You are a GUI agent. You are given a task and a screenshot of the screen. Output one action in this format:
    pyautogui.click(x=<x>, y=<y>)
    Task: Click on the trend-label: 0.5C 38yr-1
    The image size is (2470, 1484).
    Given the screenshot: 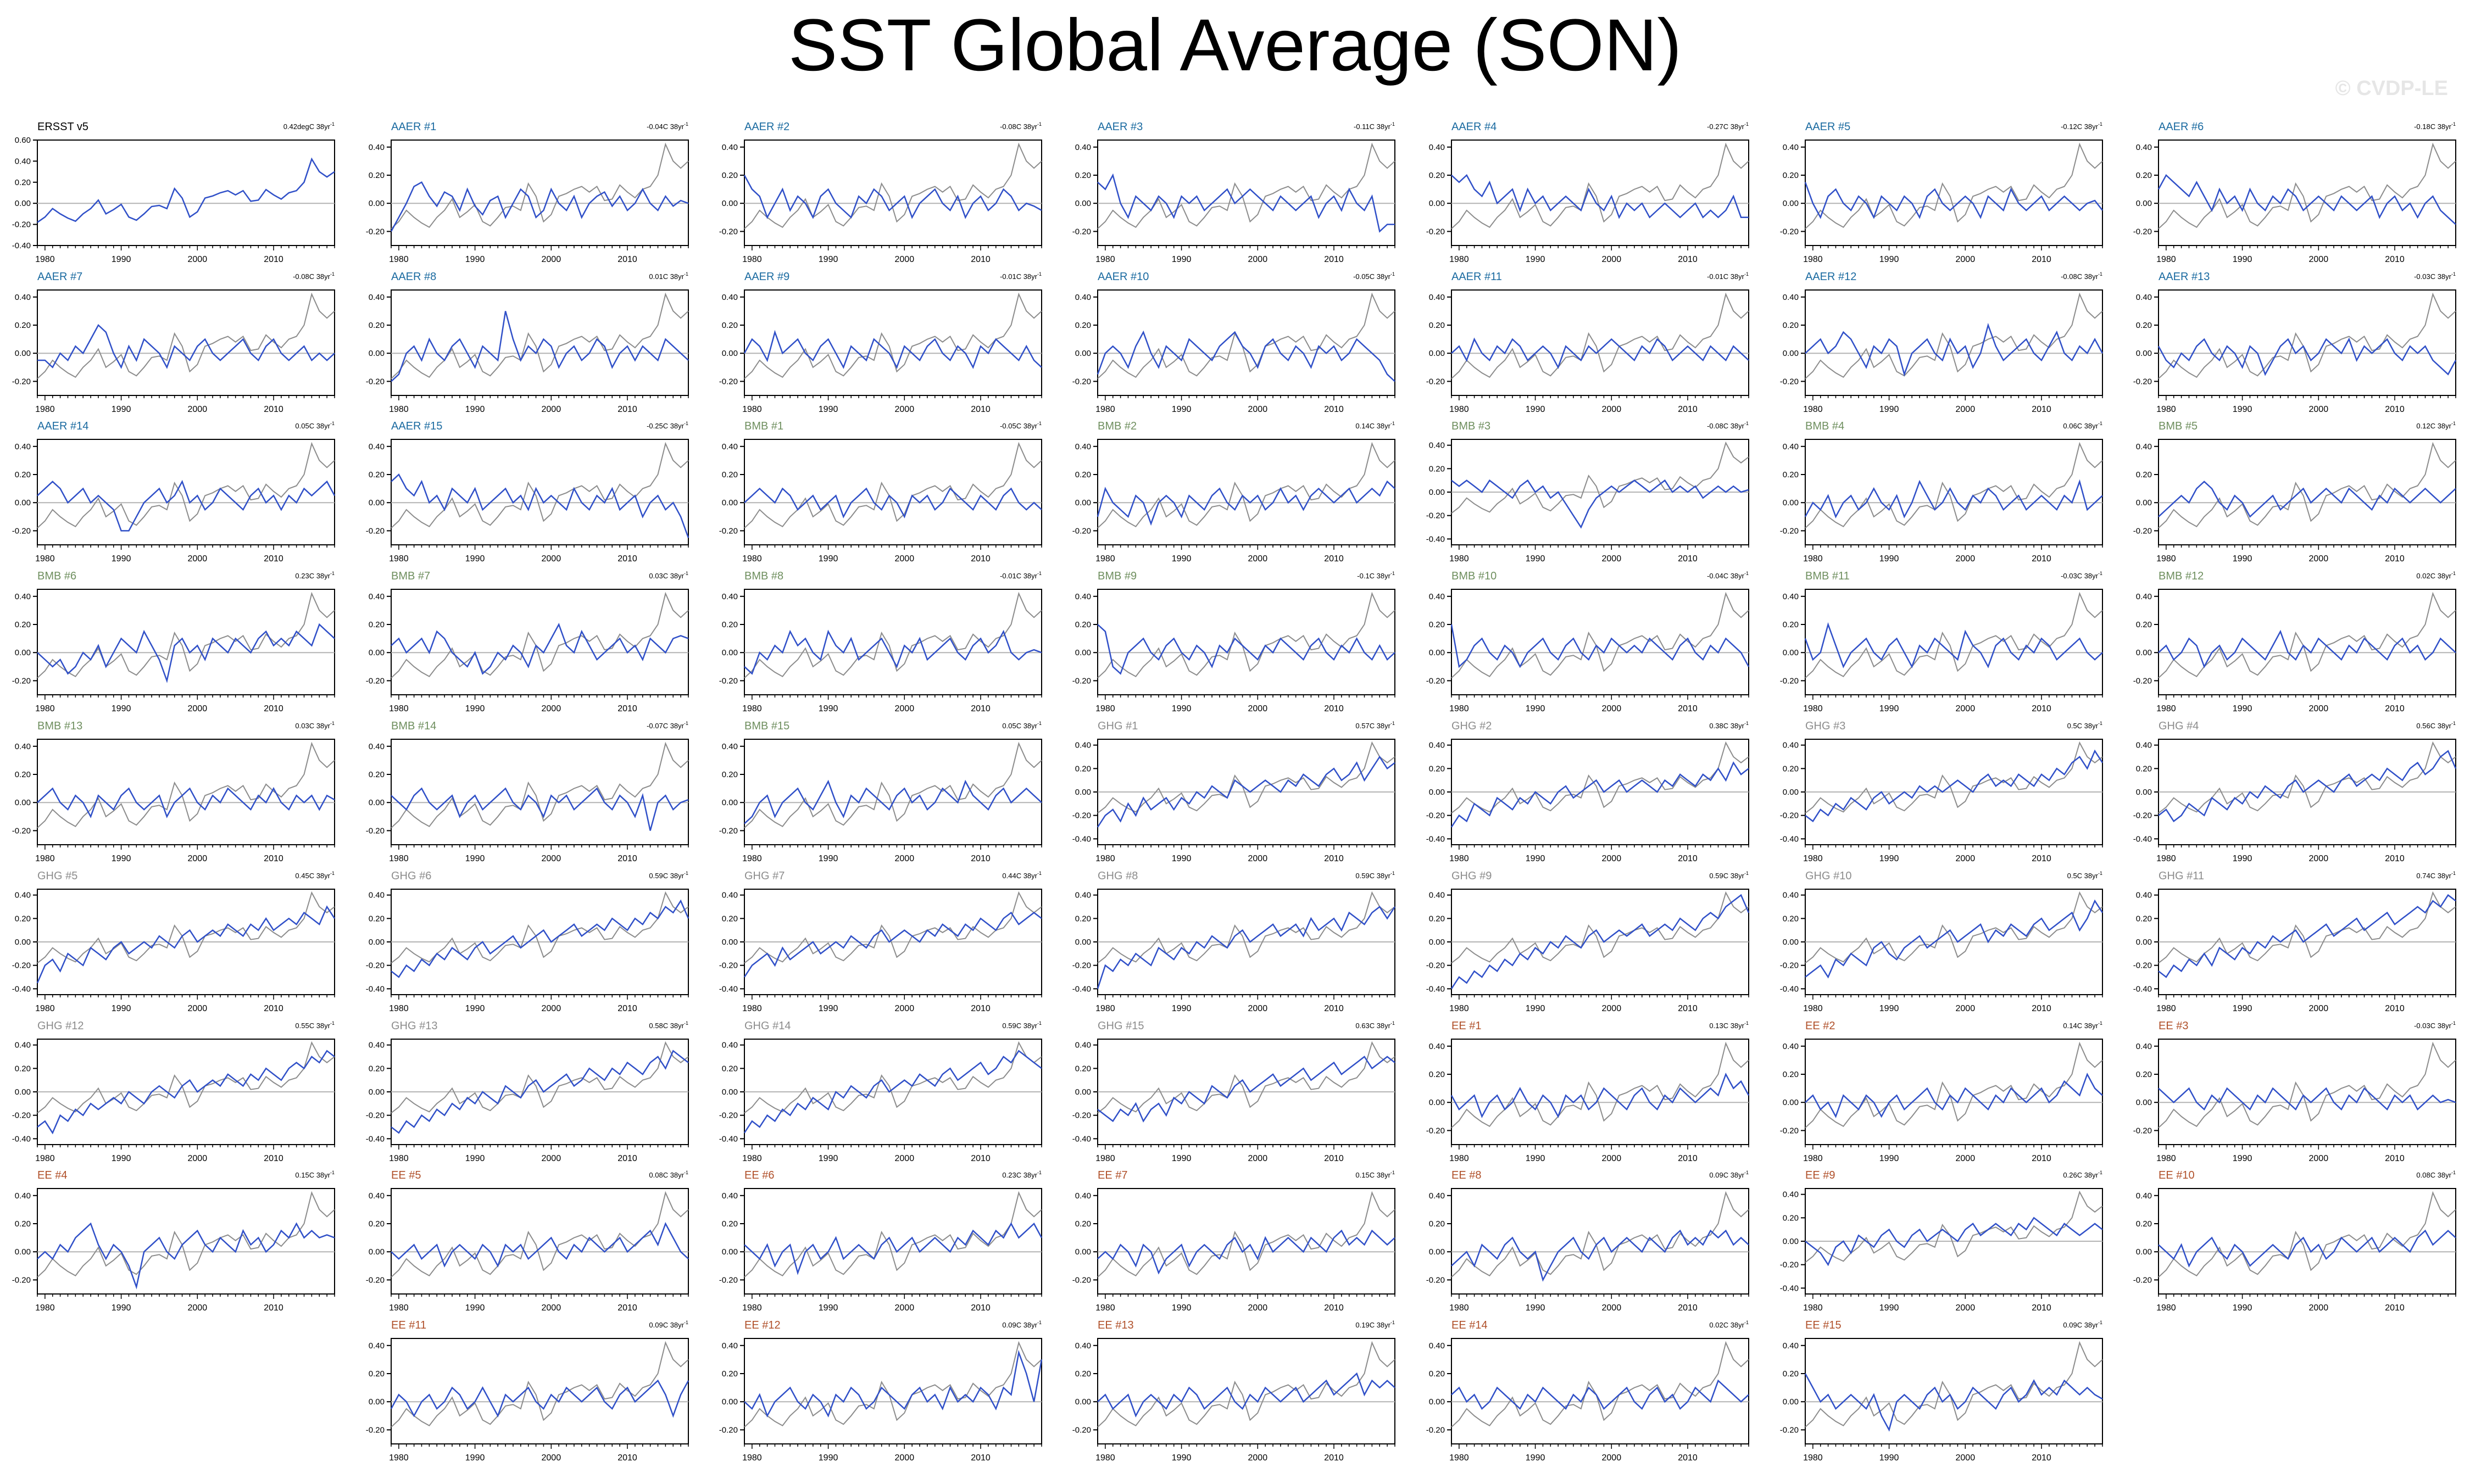 What is the action you would take?
    pyautogui.click(x=2084, y=725)
    